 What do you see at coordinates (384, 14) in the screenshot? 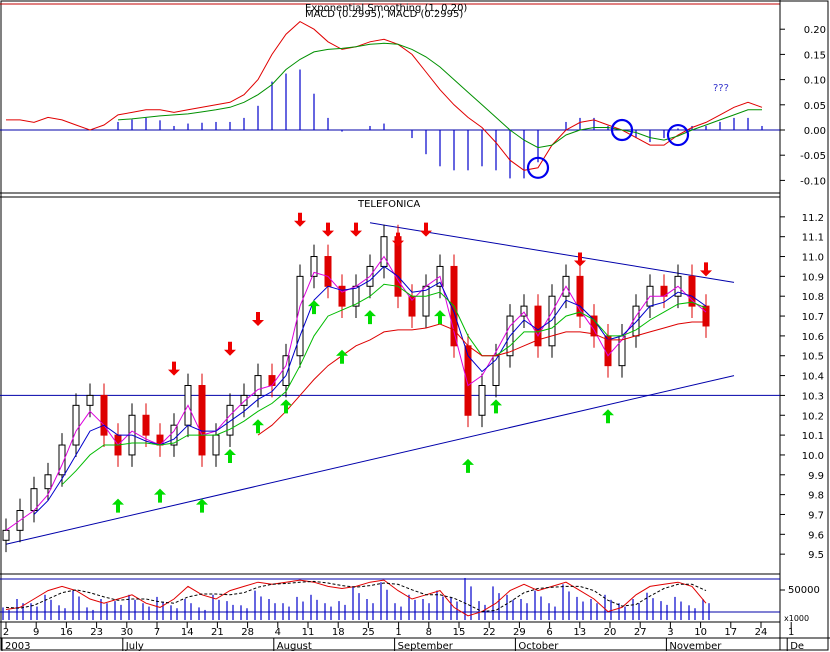
I see `macd-title: MACD (0.2995), MACD (0.2995)` at bounding box center [384, 14].